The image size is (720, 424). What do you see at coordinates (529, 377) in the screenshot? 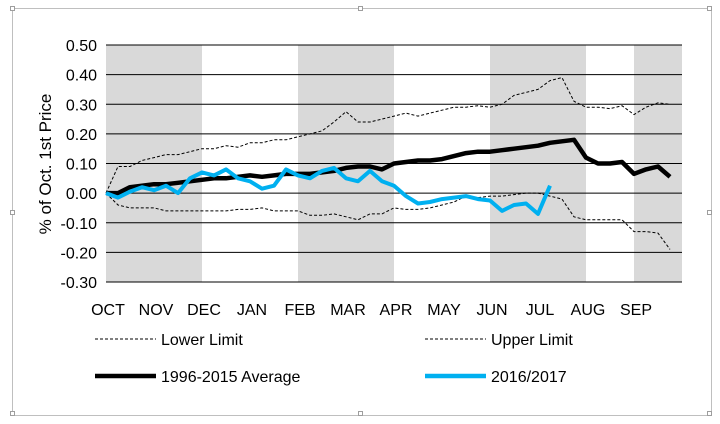
I see `legend-label-2016-2017: 2016/2017` at bounding box center [529, 377].